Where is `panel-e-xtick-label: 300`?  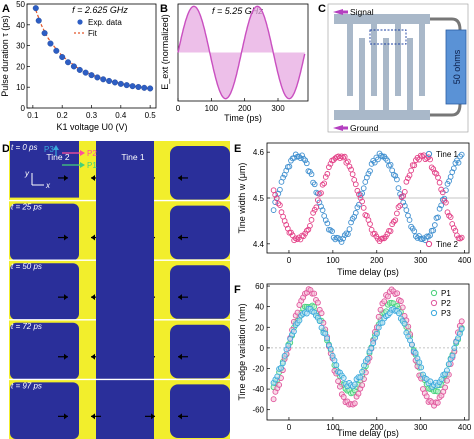 panel-e-xtick-label: 300 is located at coordinates (421, 260).